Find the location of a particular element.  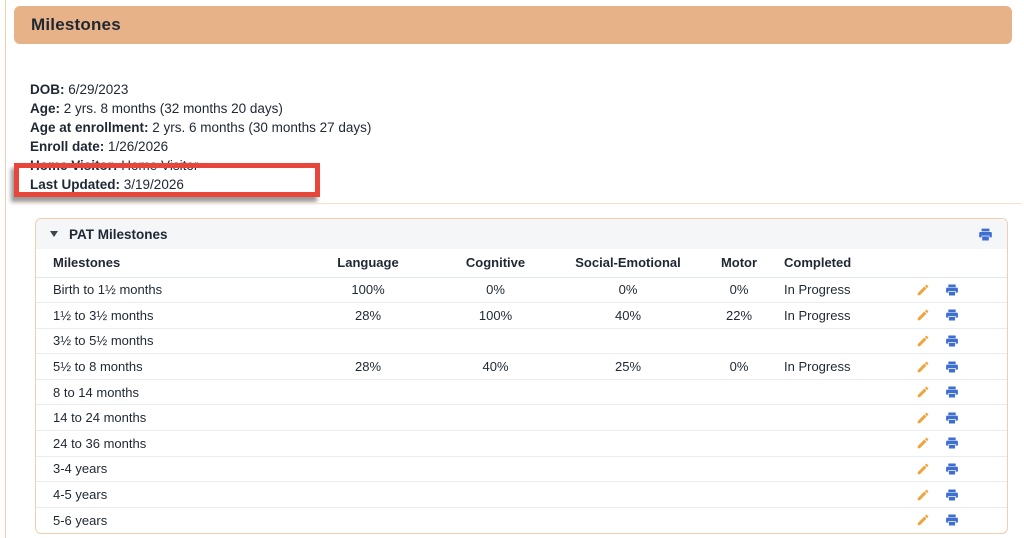

cell-cognitive: 40% is located at coordinates (495, 366).